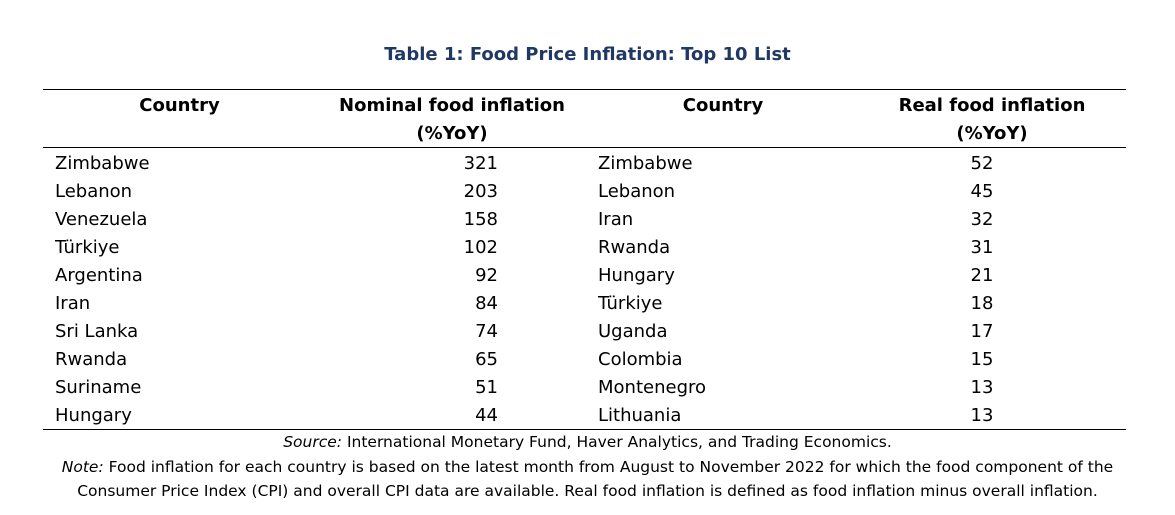  What do you see at coordinates (584, 147) in the screenshot?
I see `table-header-rule` at bounding box center [584, 147].